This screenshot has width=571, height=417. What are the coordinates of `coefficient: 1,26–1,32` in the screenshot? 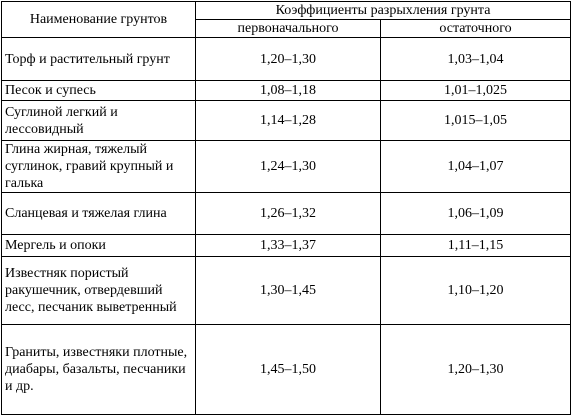 It's located at (288, 213).